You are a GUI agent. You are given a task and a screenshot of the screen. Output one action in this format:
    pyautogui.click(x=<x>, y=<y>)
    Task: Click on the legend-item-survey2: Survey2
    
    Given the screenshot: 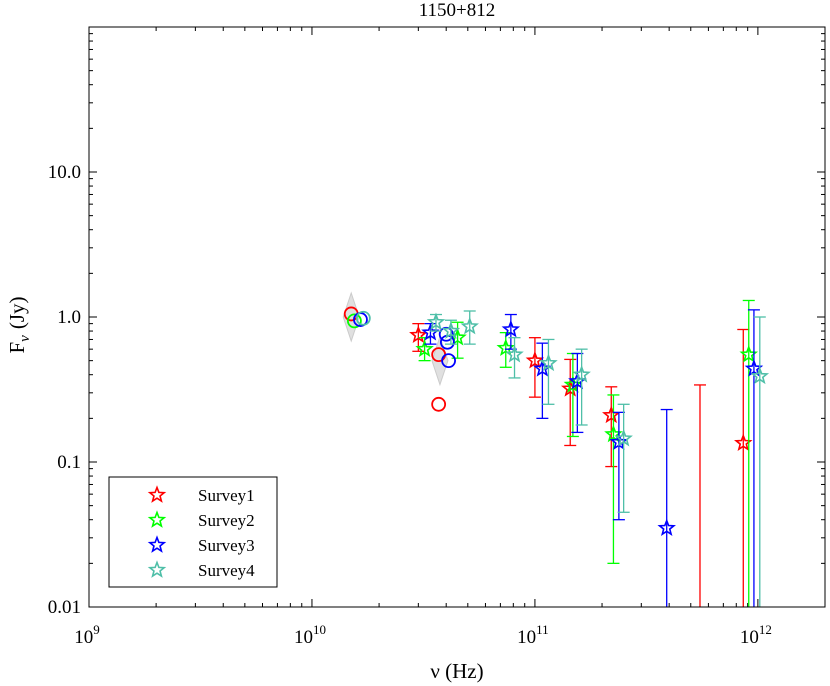 What is the action you would take?
    pyautogui.click(x=201, y=520)
    